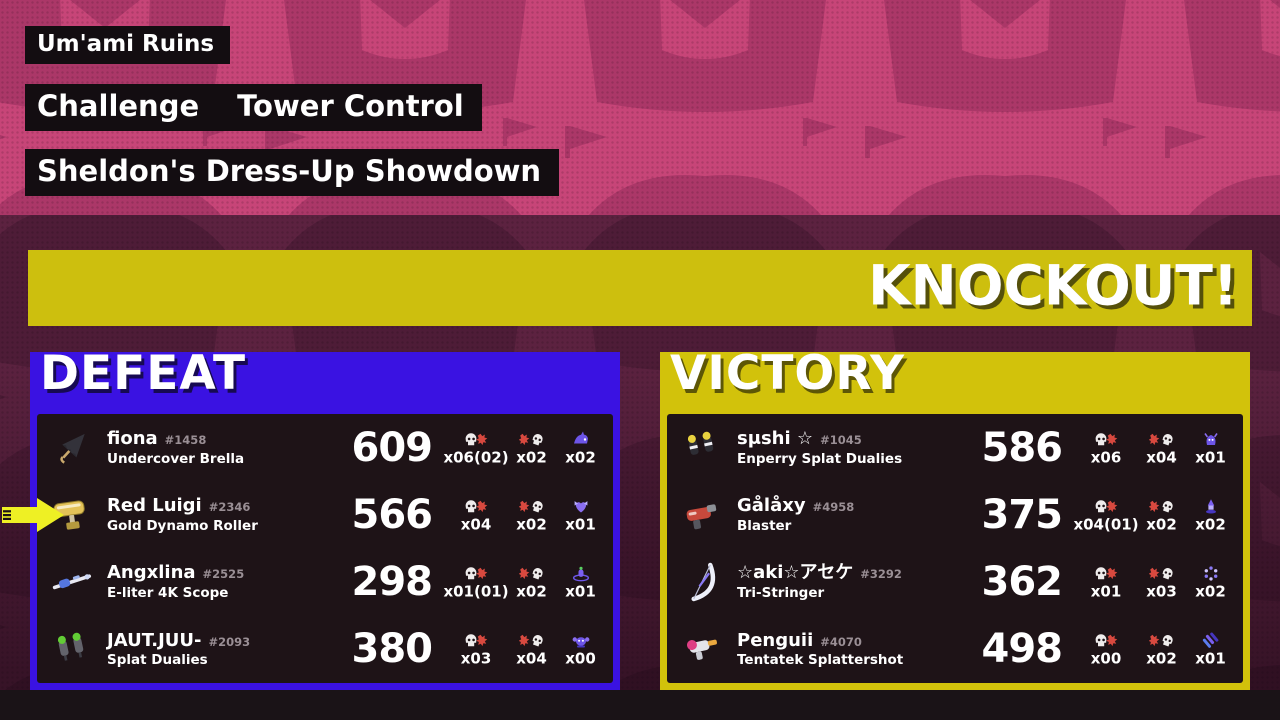  What do you see at coordinates (476, 524) in the screenshot?
I see `splats-count: x04` at bounding box center [476, 524].